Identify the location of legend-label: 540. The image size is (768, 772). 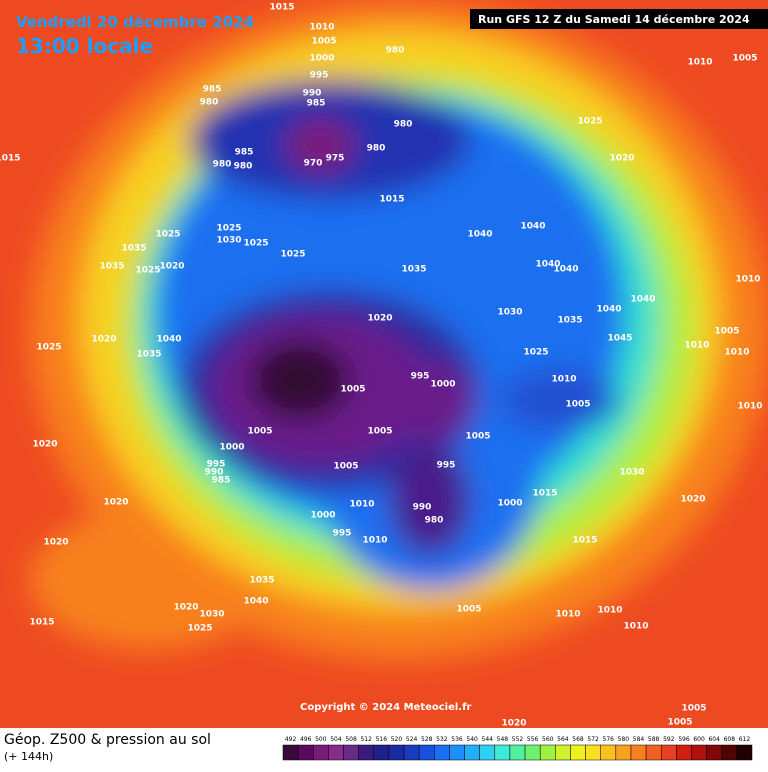
(472, 739).